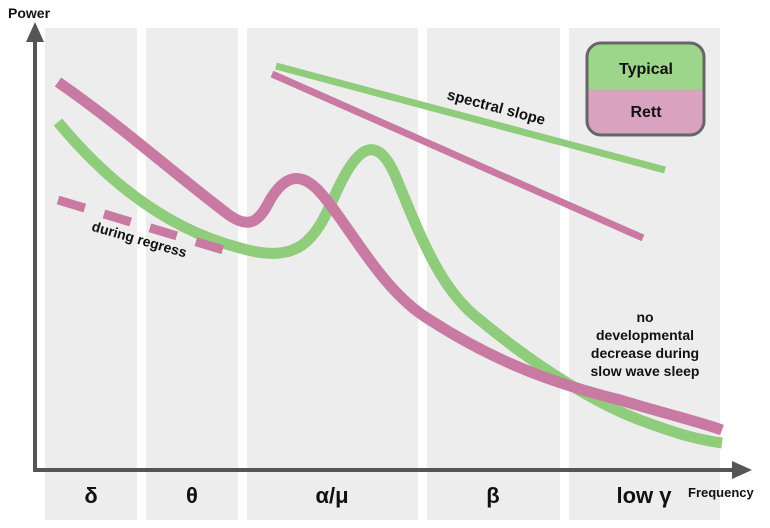 The width and height of the screenshot is (770, 528). I want to click on typical-slope, so click(470, 118).